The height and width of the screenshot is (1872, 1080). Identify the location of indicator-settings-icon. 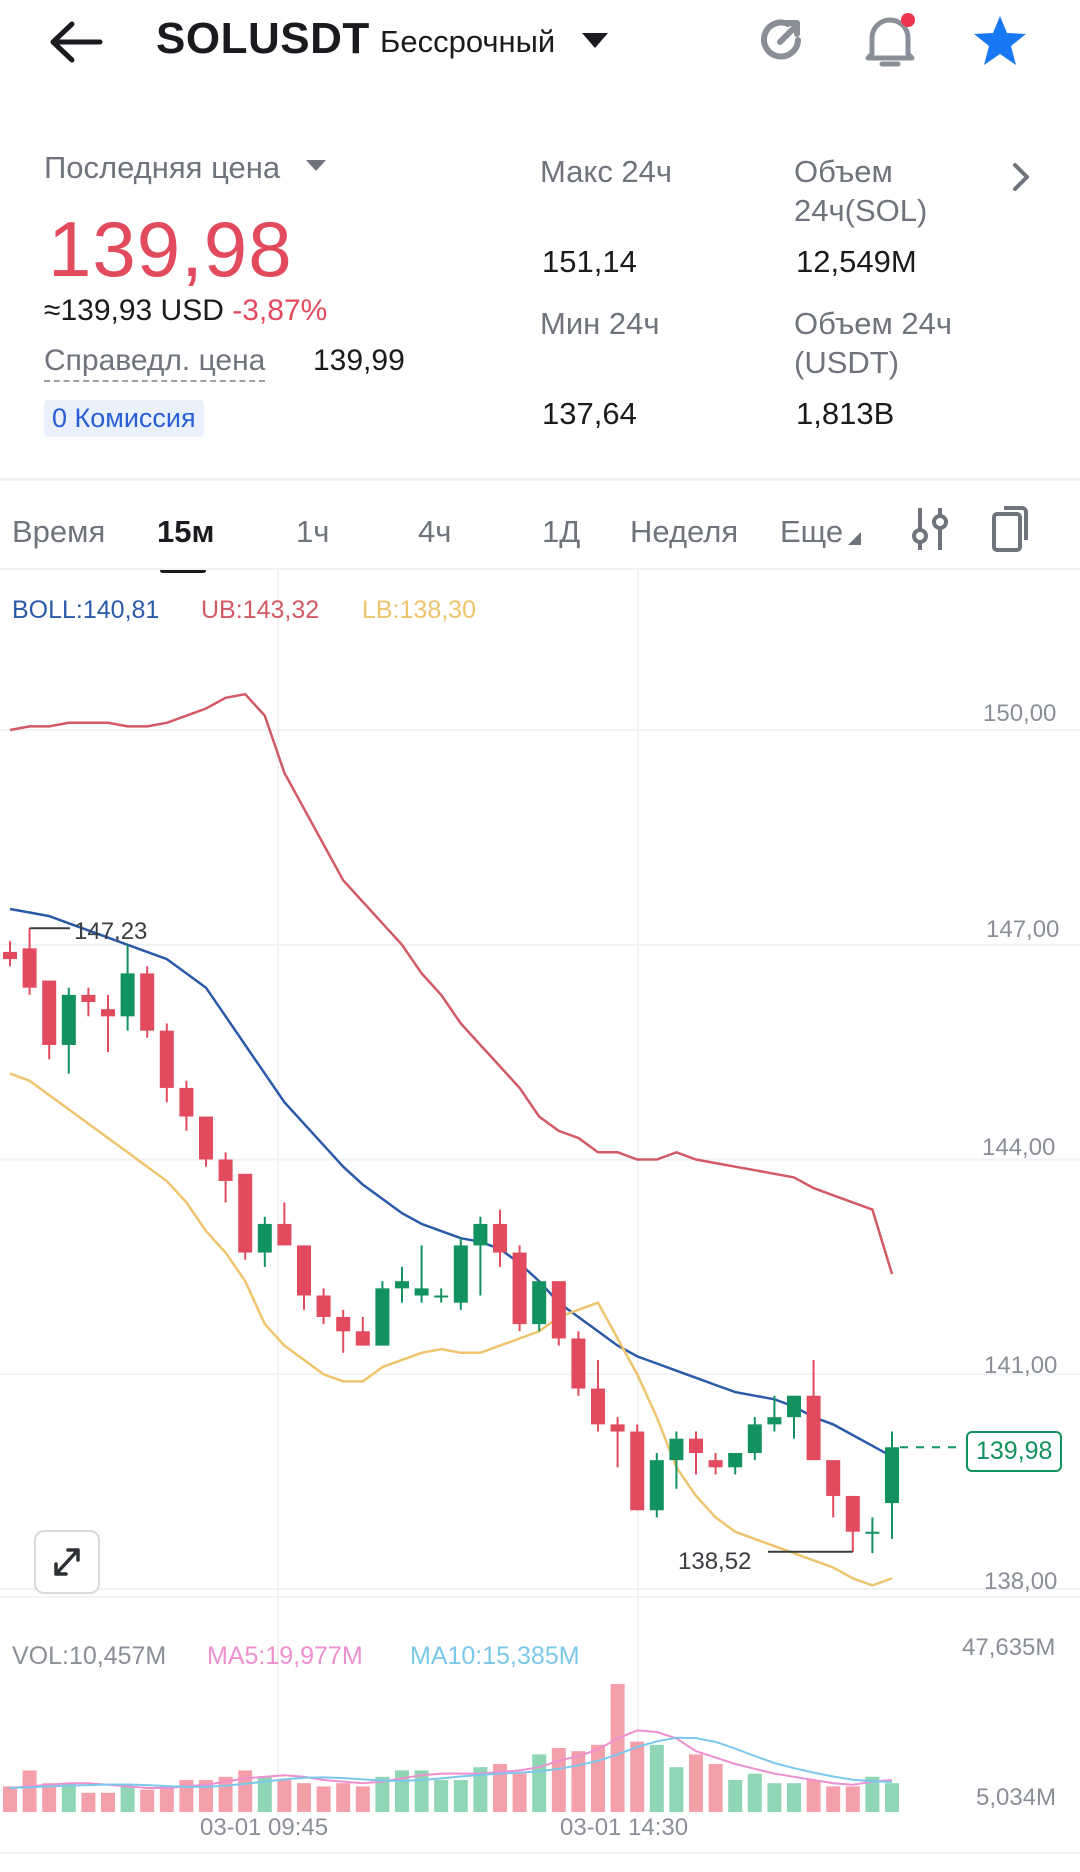
(930, 529).